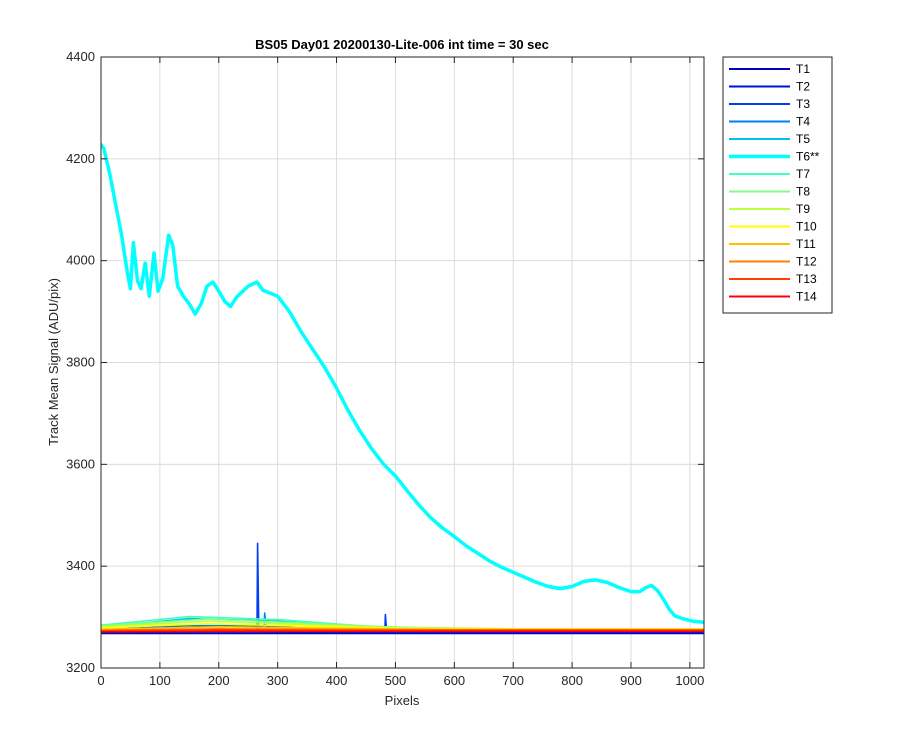 This screenshot has height=750, width=900. I want to click on series-line-T13, so click(402, 630).